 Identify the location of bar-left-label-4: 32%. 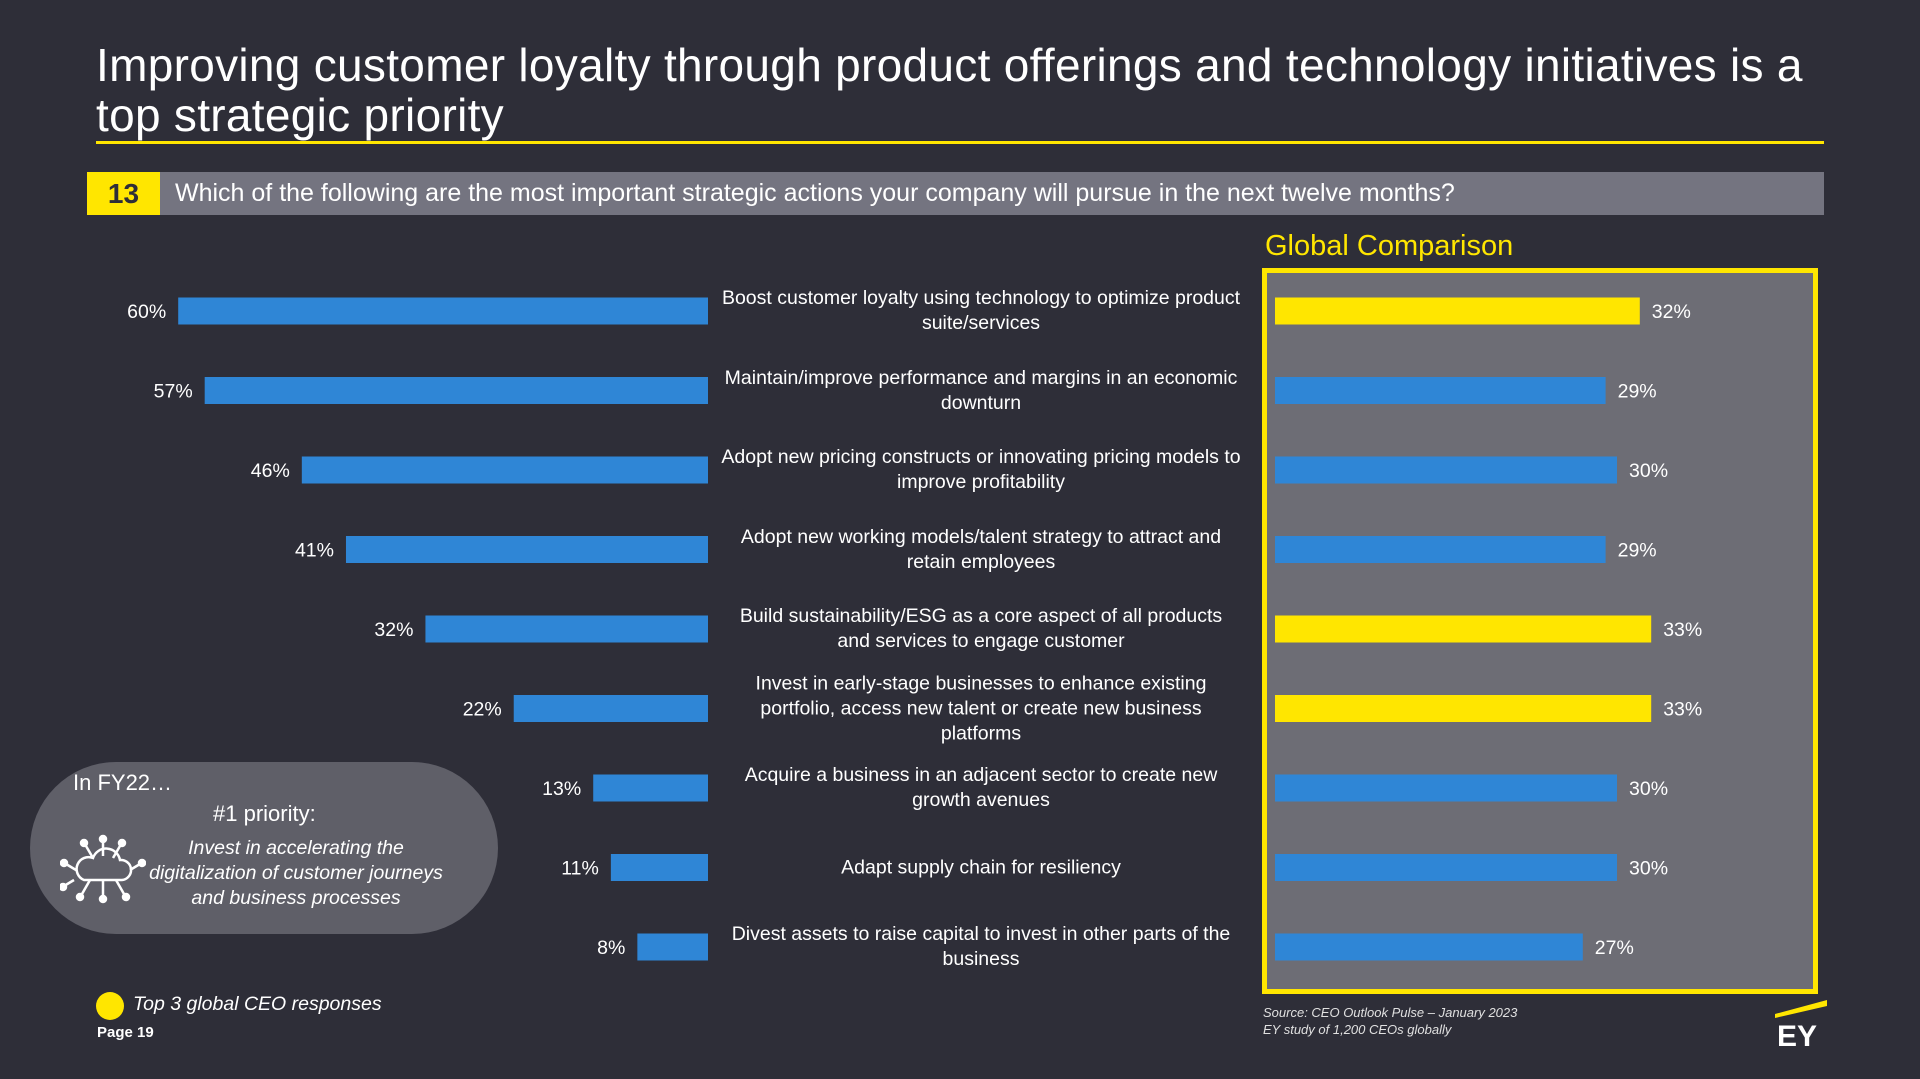
(393, 630).